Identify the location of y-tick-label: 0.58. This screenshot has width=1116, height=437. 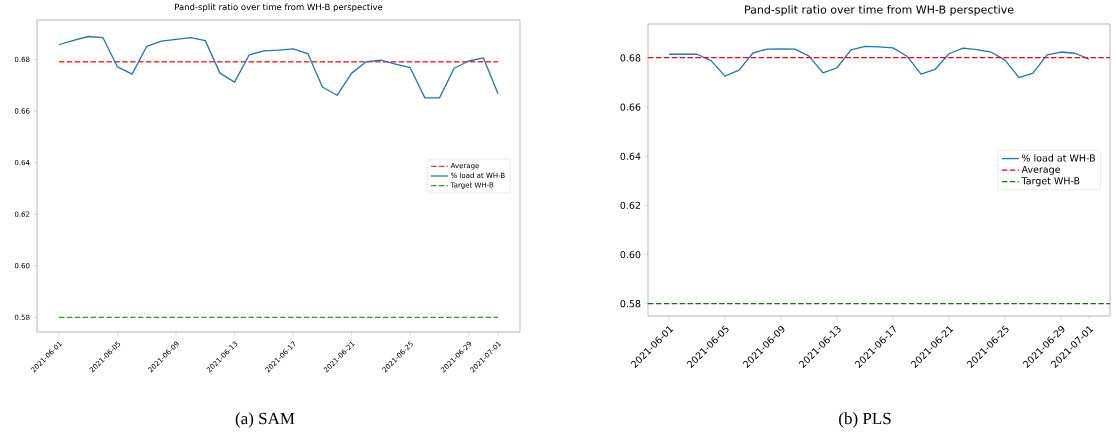
(630, 304).